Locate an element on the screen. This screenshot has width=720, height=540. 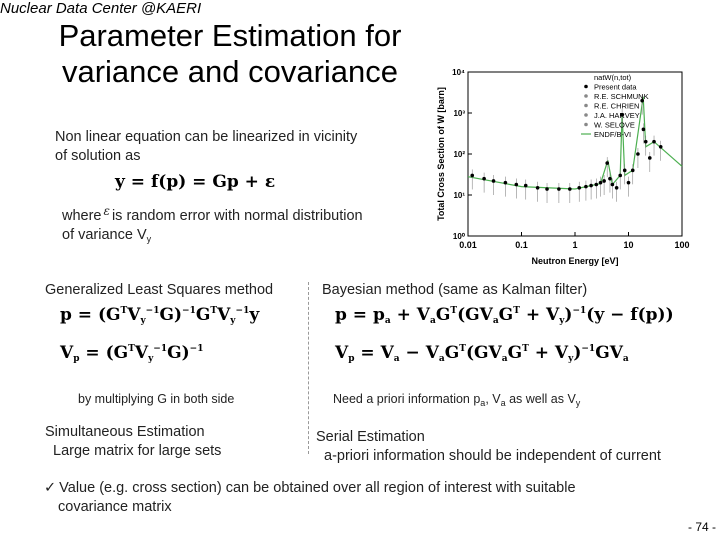
legend-entry: natW(n,tot) is located at coordinates (613, 77).